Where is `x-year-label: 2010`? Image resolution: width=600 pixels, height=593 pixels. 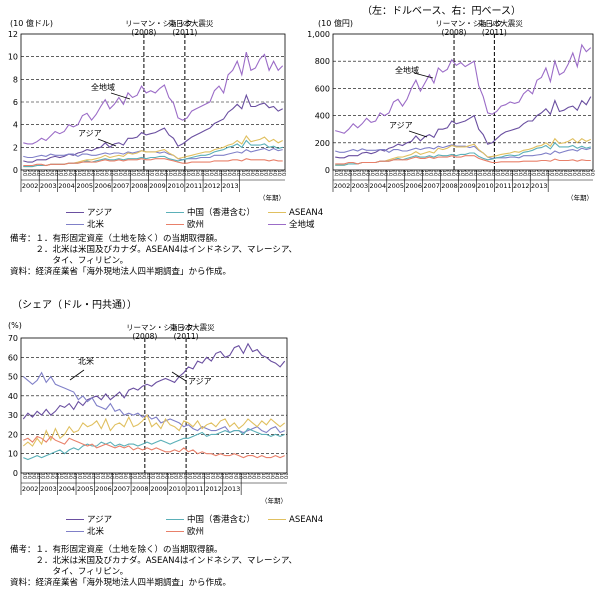 x-year-label: 2010 is located at coordinates (175, 186).